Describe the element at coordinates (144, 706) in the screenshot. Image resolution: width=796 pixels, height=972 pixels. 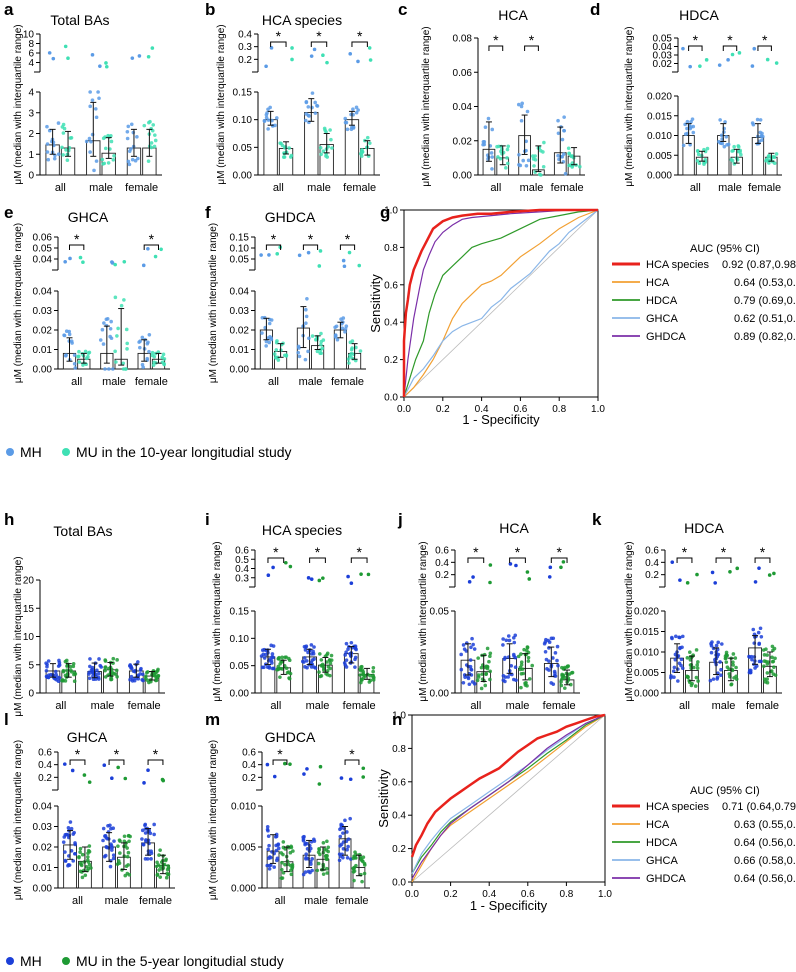
I see `x-tick-label-h: female` at that location.